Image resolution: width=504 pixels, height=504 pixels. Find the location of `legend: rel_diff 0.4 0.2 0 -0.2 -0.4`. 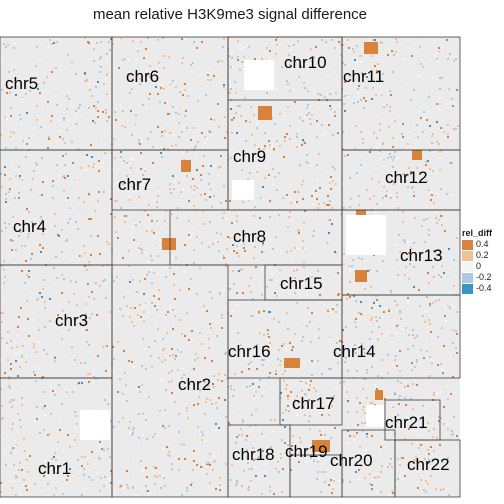

legend: rel_diff 0.4 0.2 0 -0.2 -0.4 is located at coordinates (476, 261).